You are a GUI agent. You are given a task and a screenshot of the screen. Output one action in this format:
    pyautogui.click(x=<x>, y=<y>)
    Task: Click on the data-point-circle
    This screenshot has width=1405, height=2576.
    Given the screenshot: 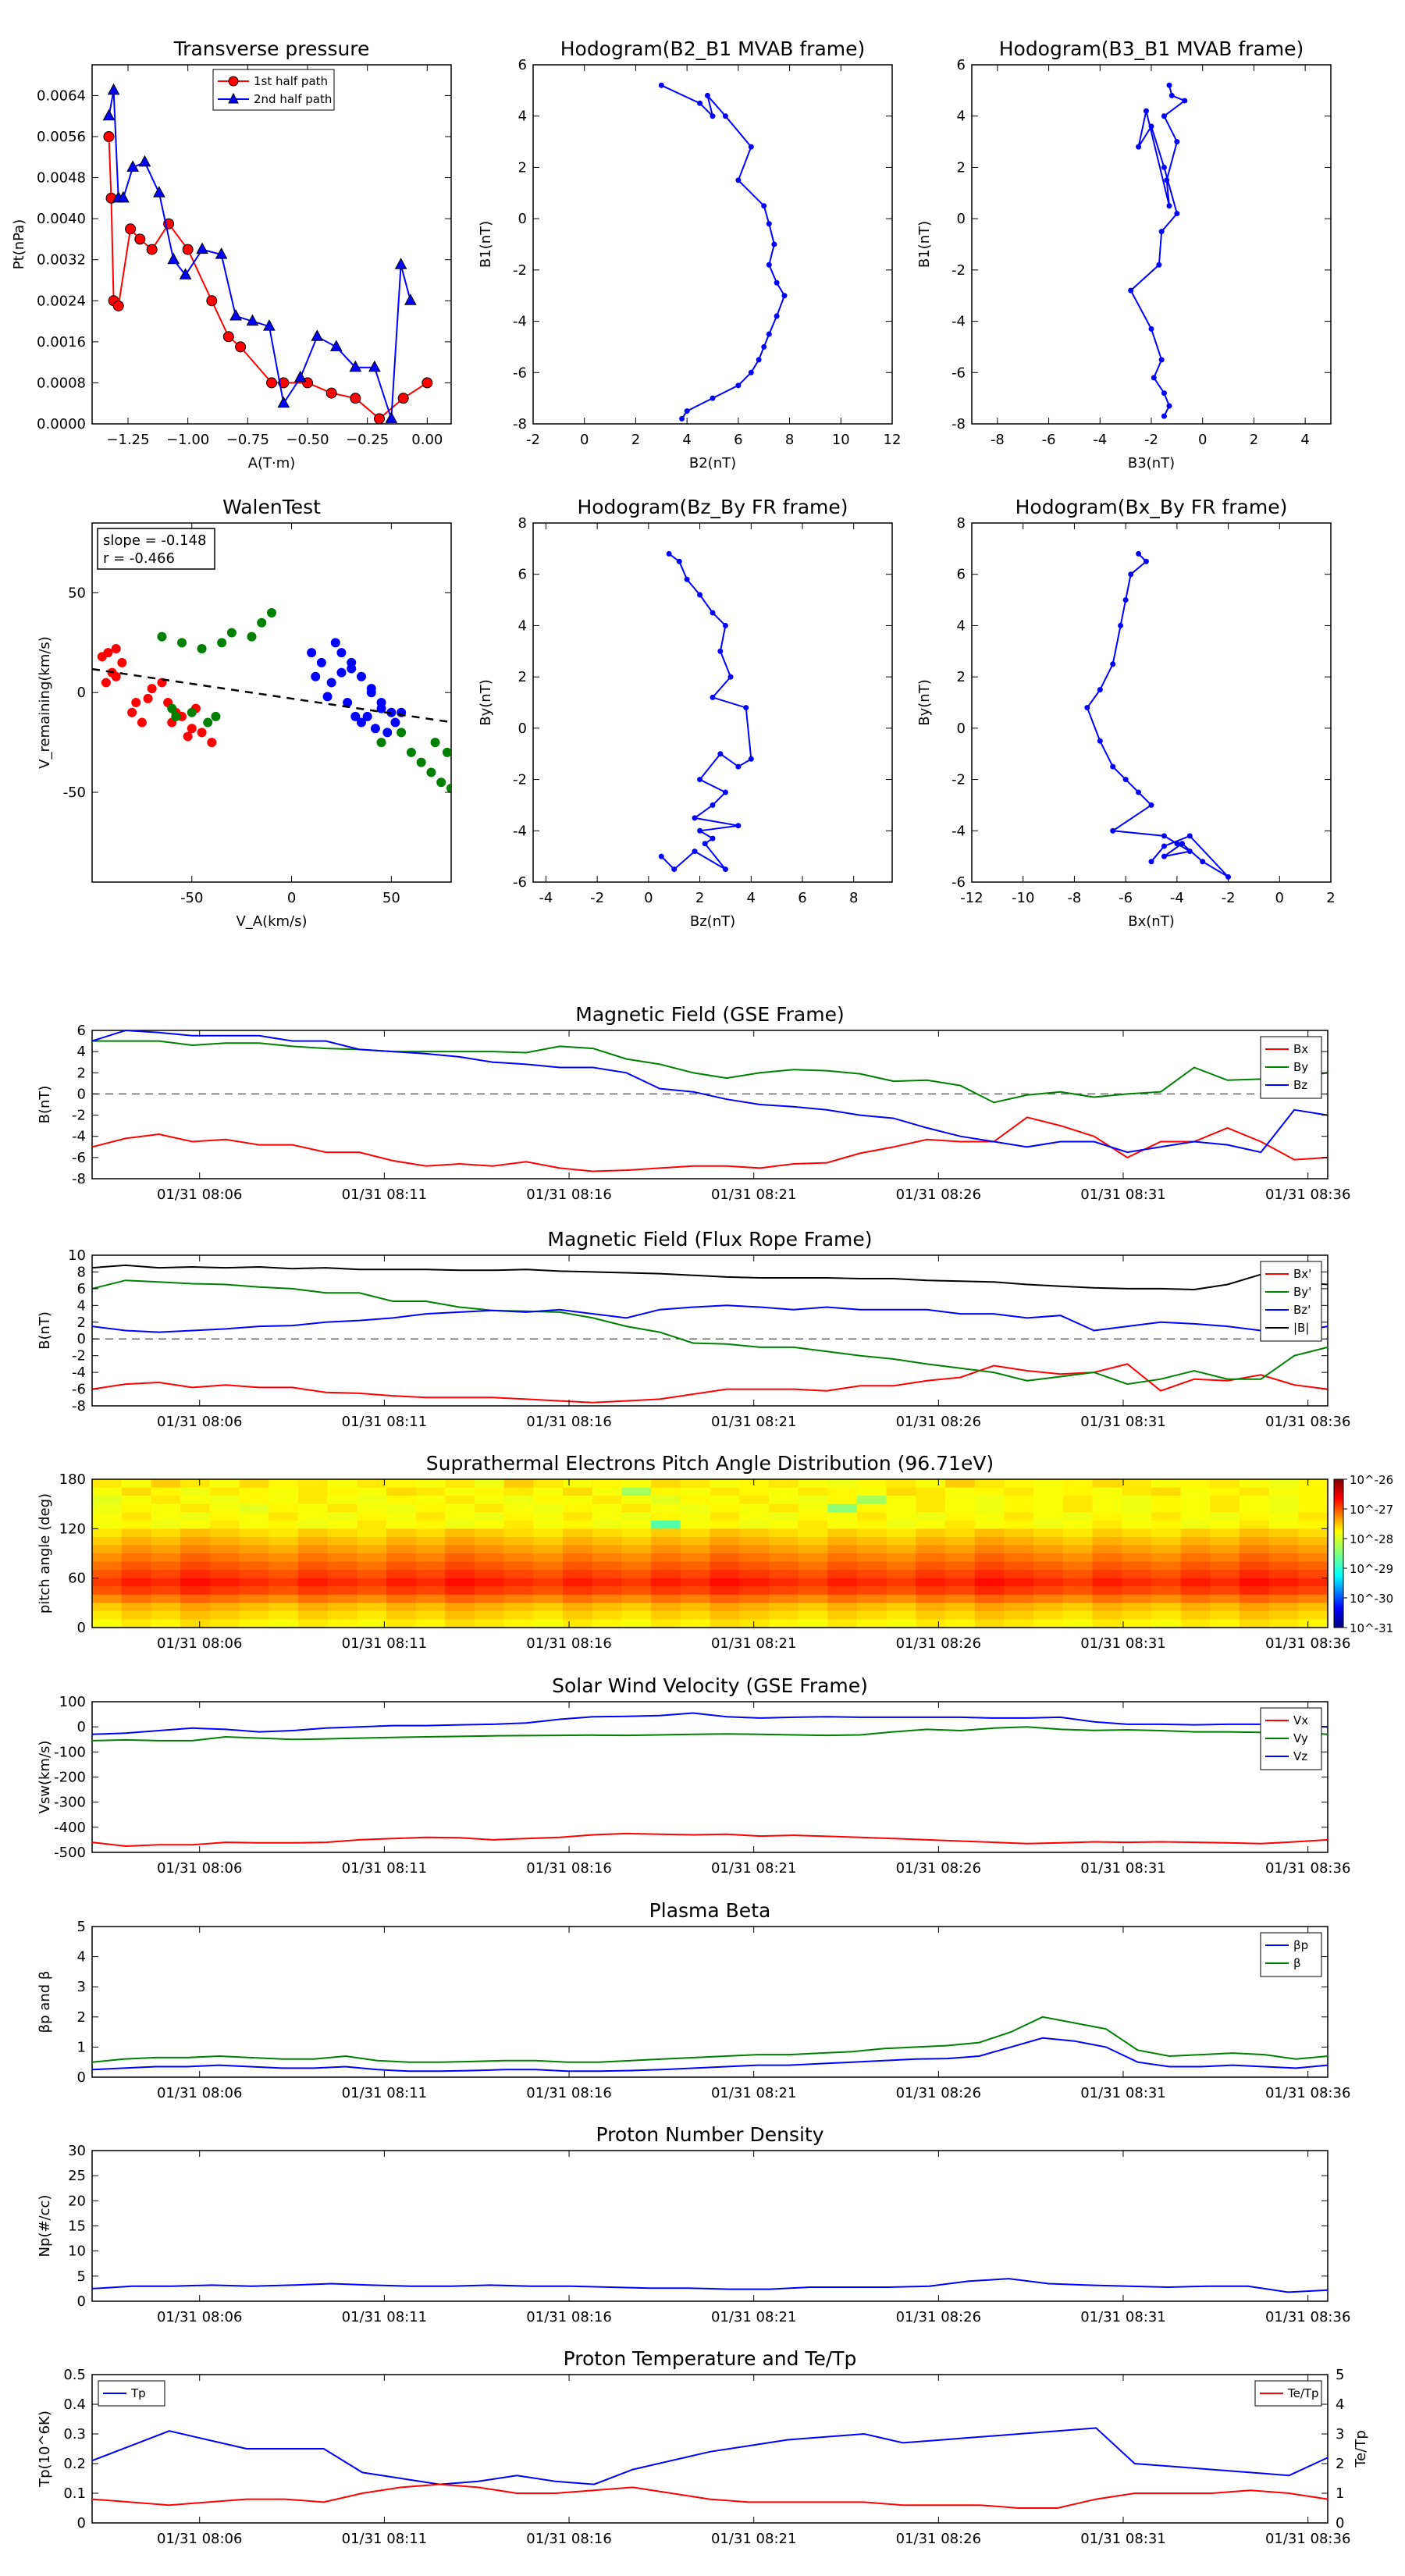 What is the action you would take?
    pyautogui.click(x=271, y=383)
    